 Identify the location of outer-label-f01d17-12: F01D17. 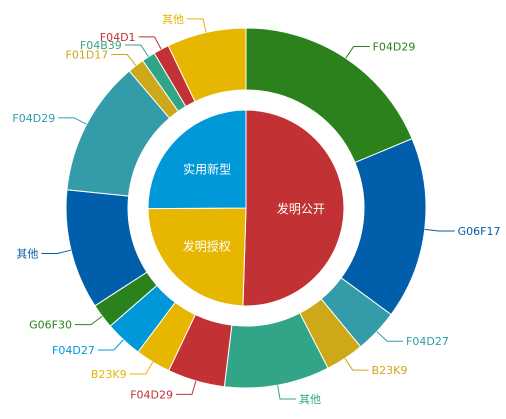
(87, 55).